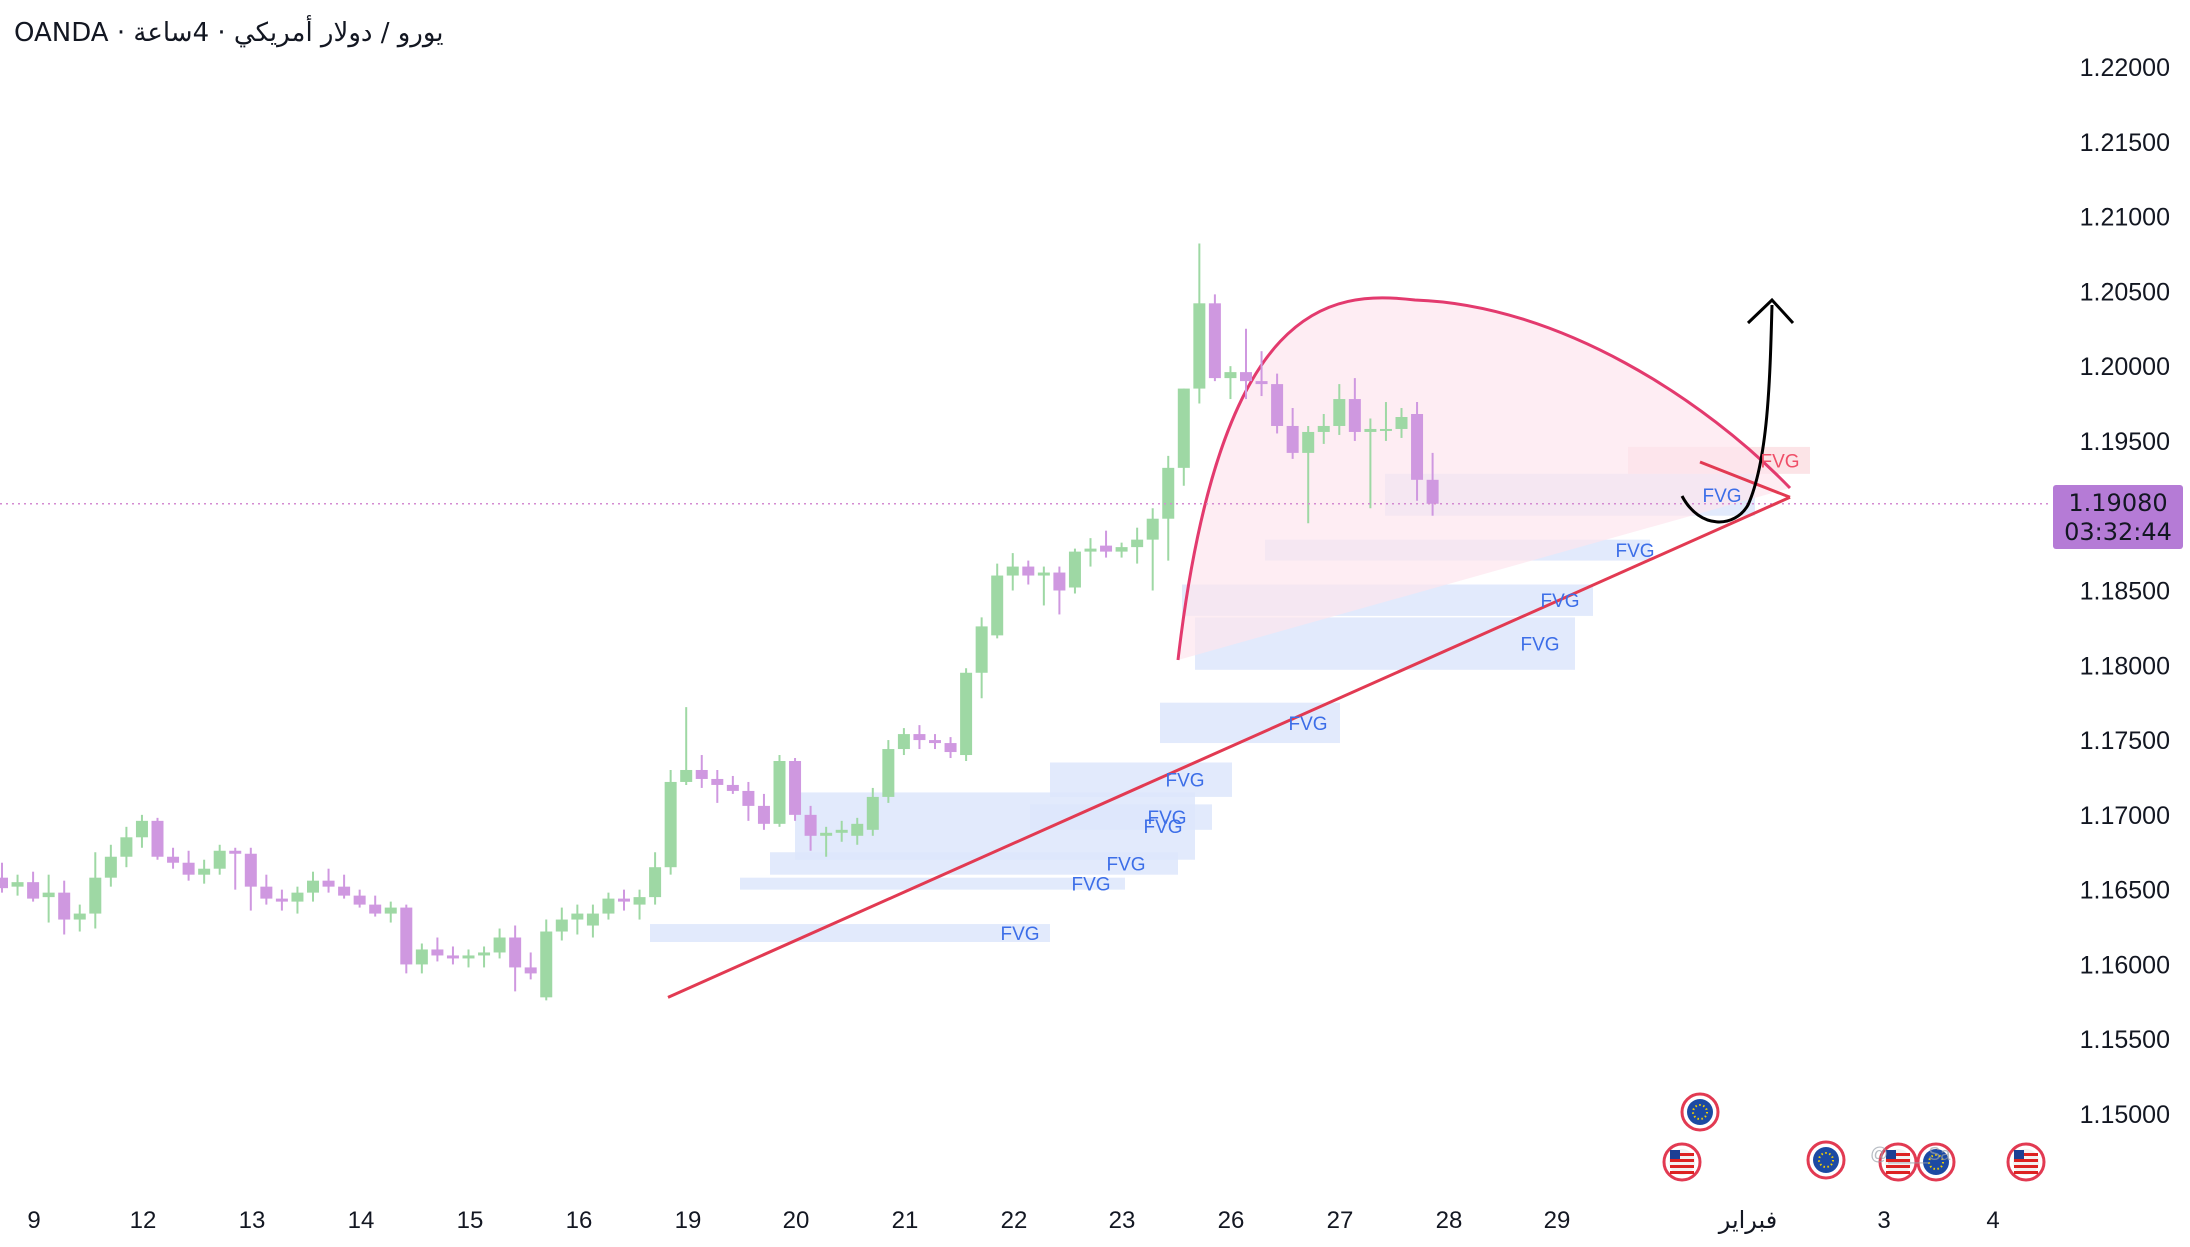 This screenshot has width=2190, height=1247. Describe the element at coordinates (2125, 965) in the screenshot. I see `price-tick: 1.16000` at that location.